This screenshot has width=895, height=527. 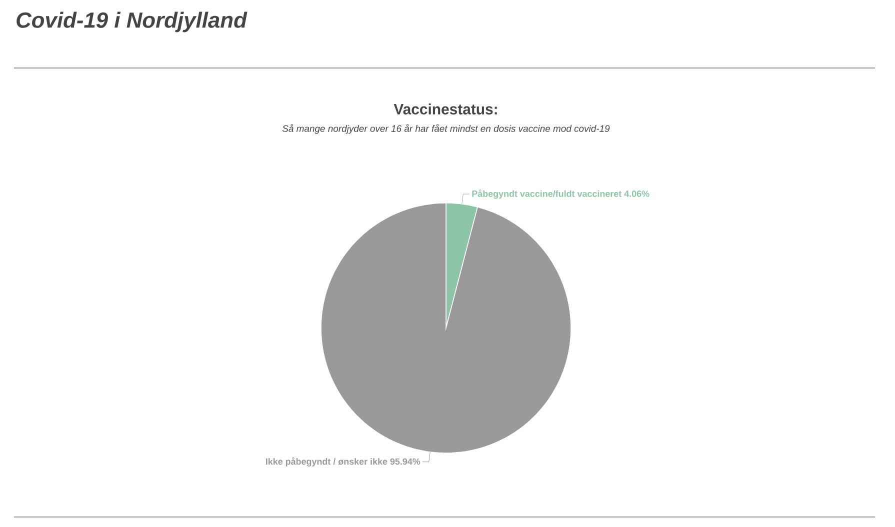 I want to click on slice-label: Påbegyndt vaccine/fuldt vaccineret, so click(x=547, y=194).